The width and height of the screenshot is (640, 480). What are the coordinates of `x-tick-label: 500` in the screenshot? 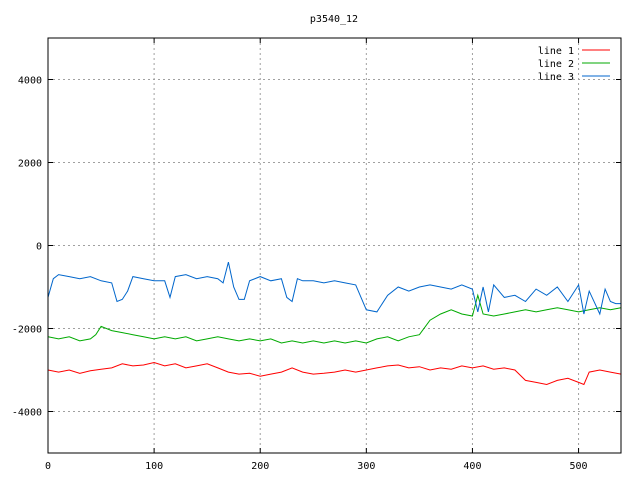 It's located at (579, 466).